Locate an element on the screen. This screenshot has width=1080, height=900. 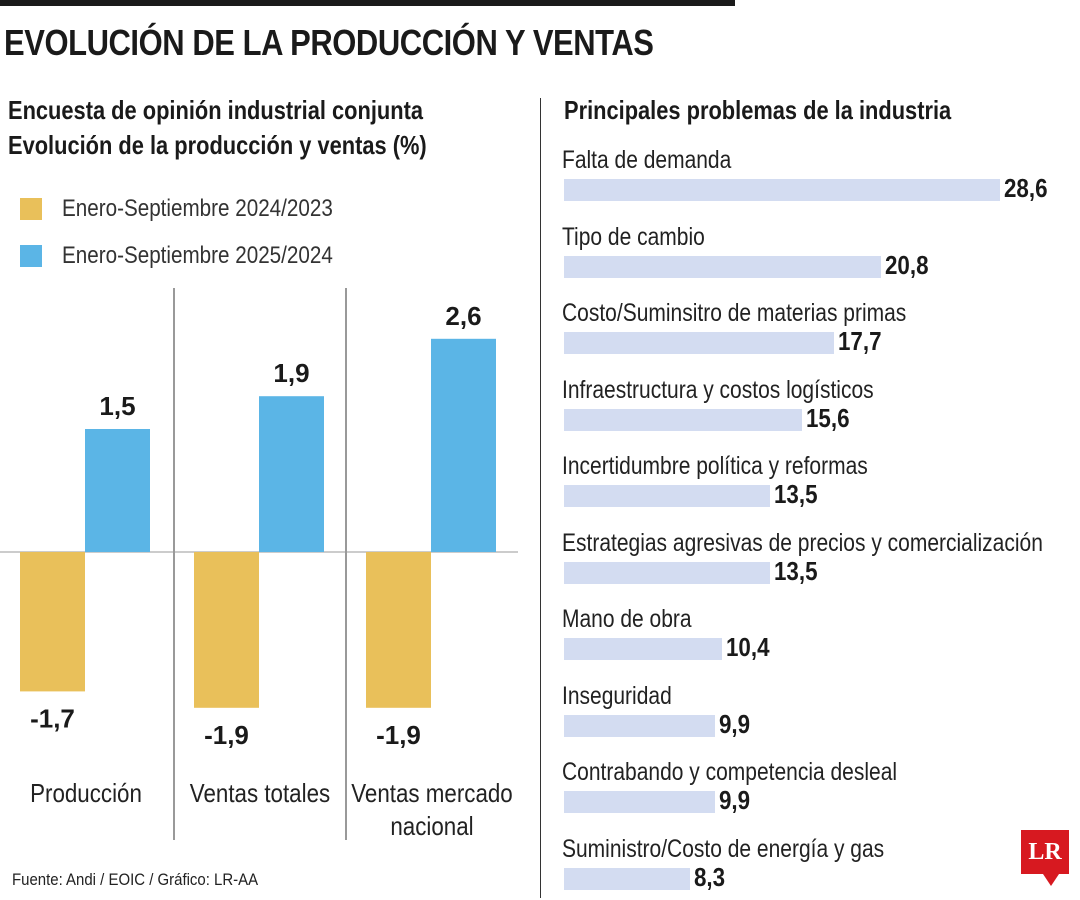
main-title: EVOLUCIÓN DE LA PRODUCCIÓN Y VENTAS is located at coordinates (329, 42).